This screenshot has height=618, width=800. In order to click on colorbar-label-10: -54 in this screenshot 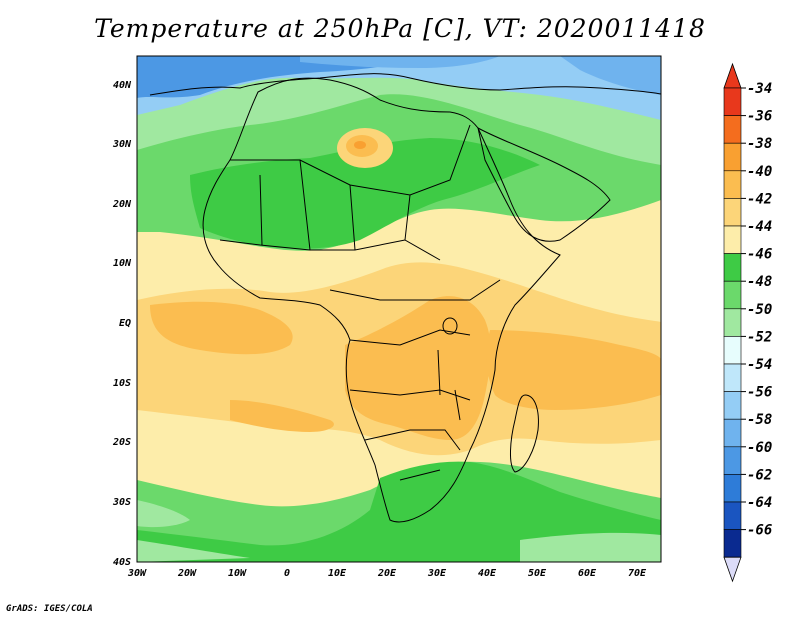, I will do `click(759, 365)`.